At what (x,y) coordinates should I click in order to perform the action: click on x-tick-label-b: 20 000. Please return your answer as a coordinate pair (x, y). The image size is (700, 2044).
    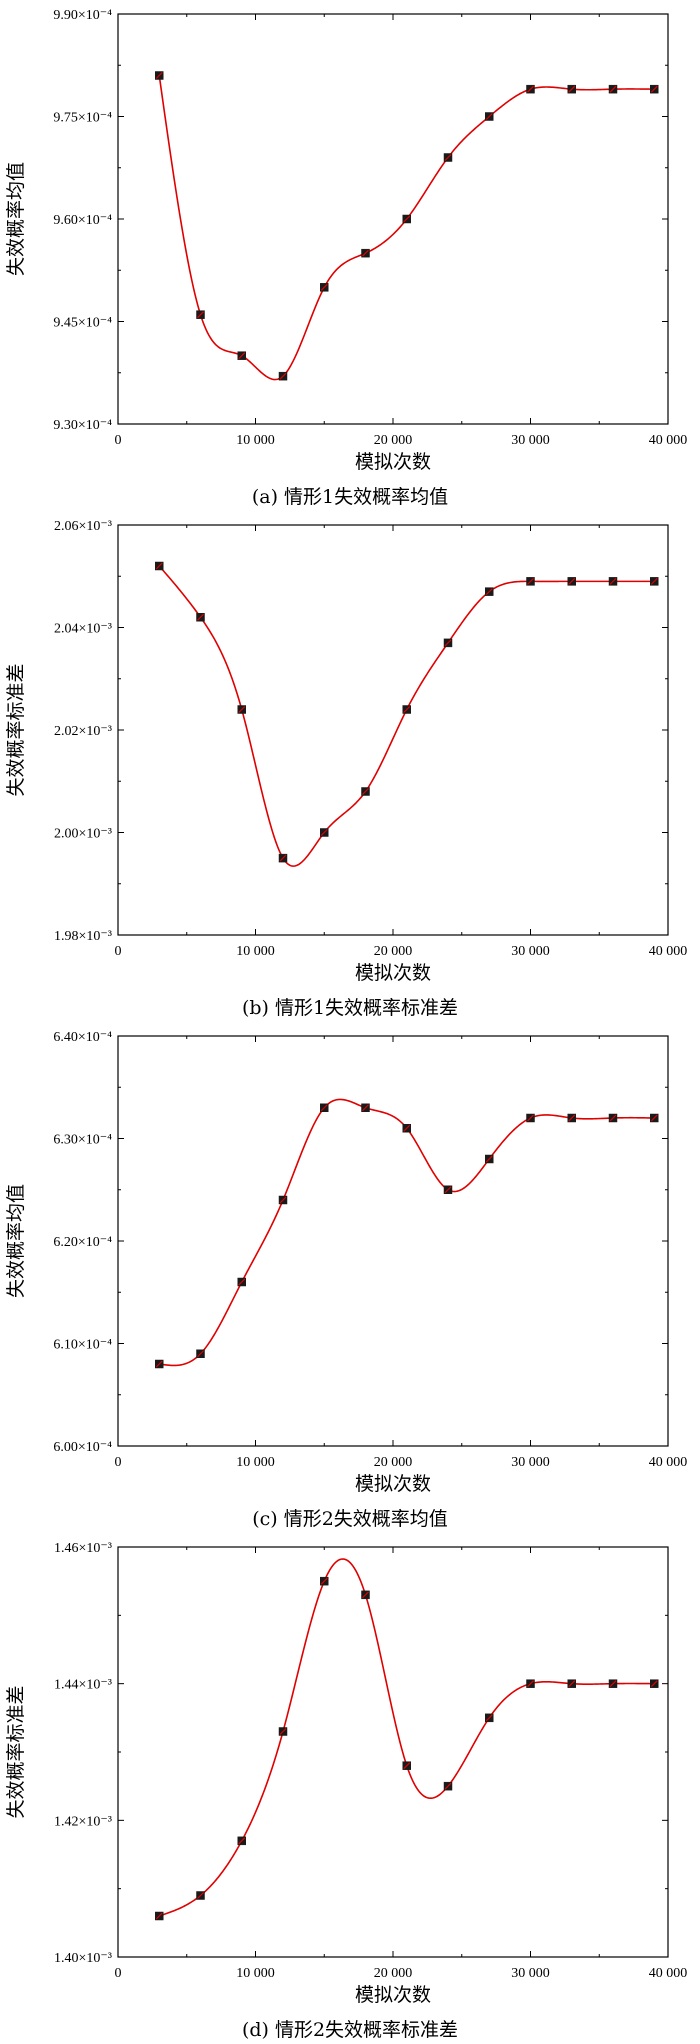
    Looking at the image, I should click on (393, 951).